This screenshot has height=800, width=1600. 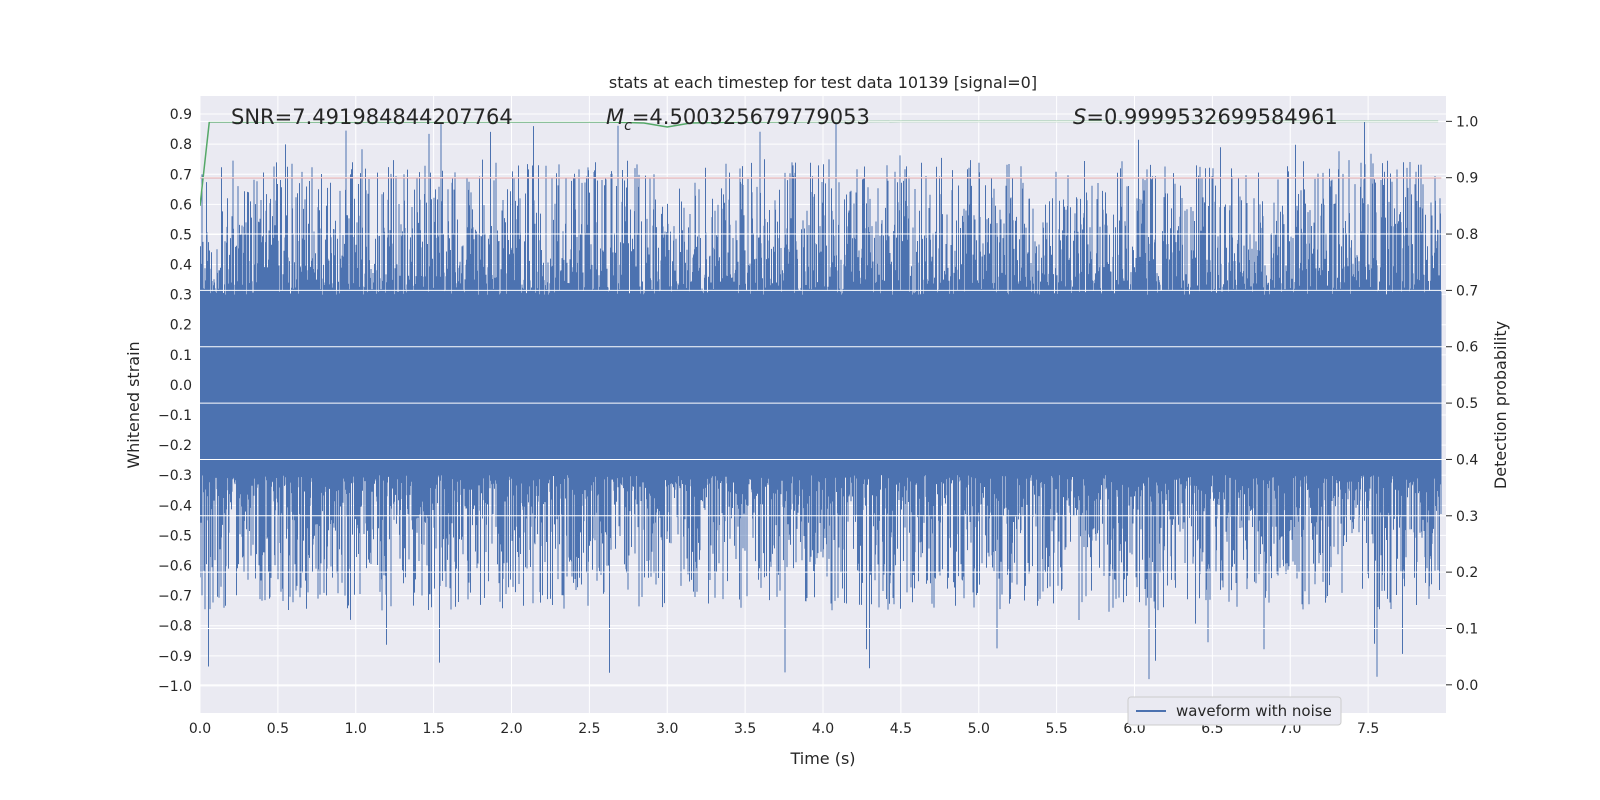 I want to click on s-symbol: S, so click(x=1079, y=117).